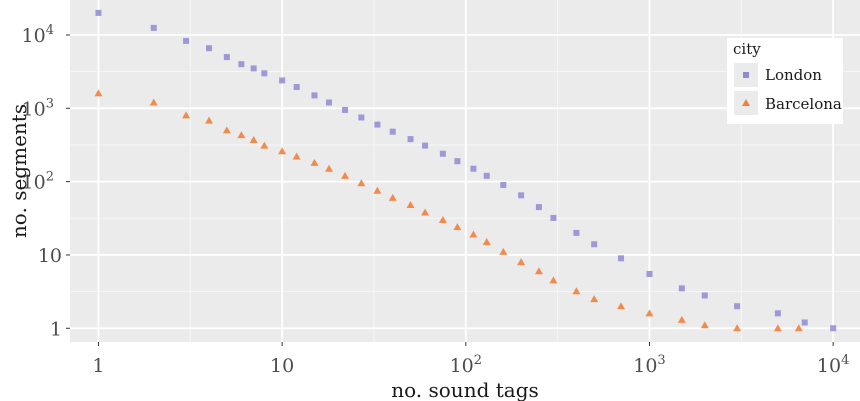  What do you see at coordinates (19, 171) in the screenshot?
I see `y-axis-title: no. segments` at bounding box center [19, 171].